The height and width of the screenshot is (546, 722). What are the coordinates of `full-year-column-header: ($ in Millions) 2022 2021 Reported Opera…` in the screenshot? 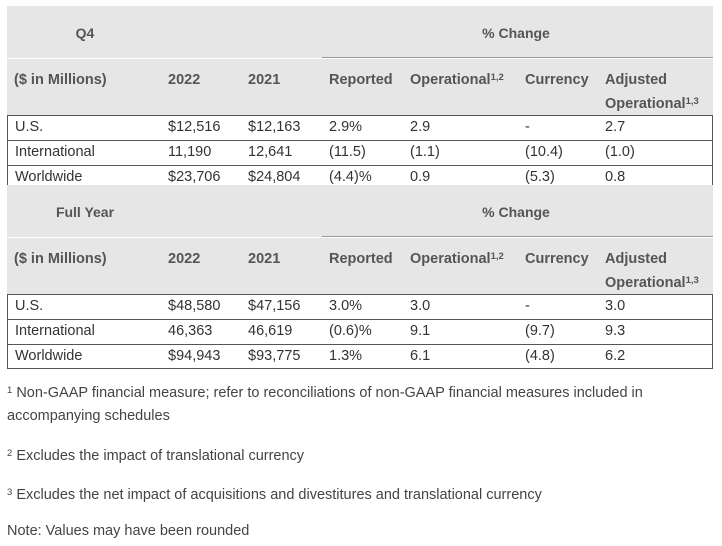 It's located at (360, 266).